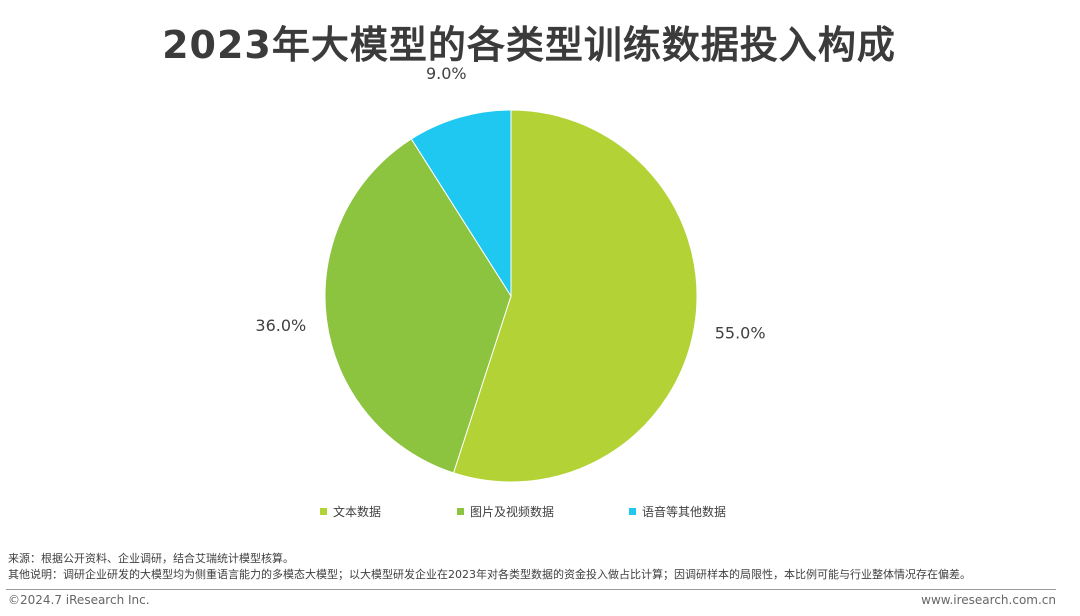 This screenshot has height=616, width=1080. What do you see at coordinates (446, 73) in the screenshot?
I see `pie-slice-label-2: 9.0%` at bounding box center [446, 73].